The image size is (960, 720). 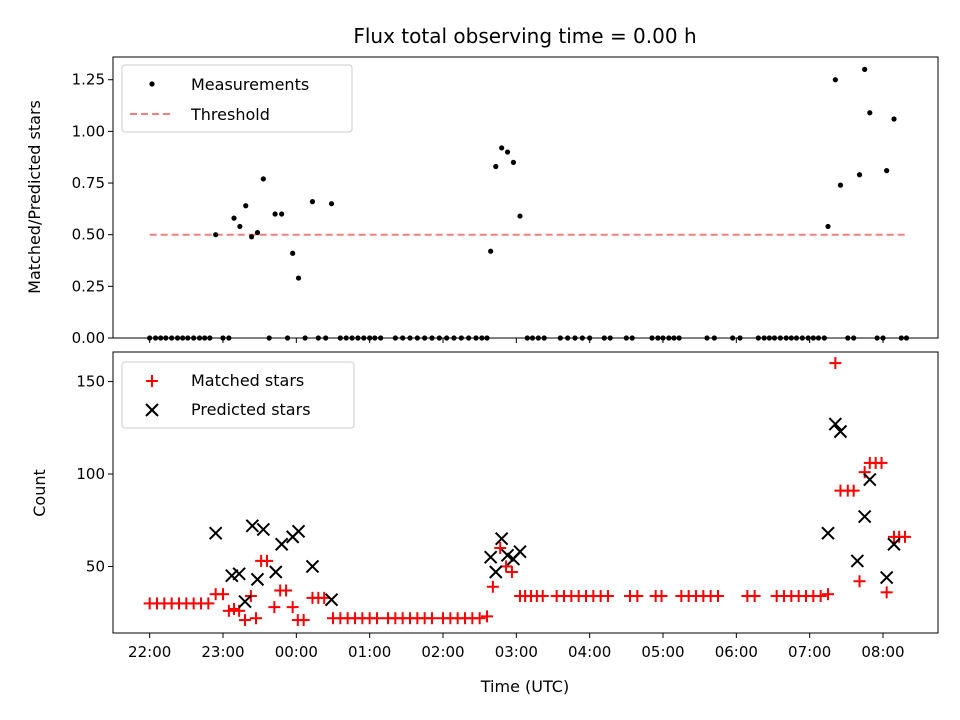 What do you see at coordinates (222, 652) in the screenshot?
I see `x-tick-label: 23:00` at bounding box center [222, 652].